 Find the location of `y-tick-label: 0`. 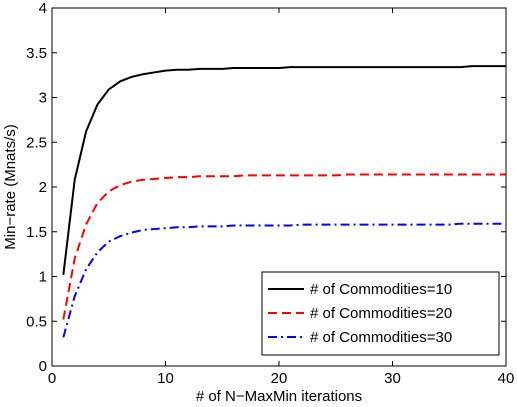

y-tick-label: 0 is located at coordinates (43, 366).